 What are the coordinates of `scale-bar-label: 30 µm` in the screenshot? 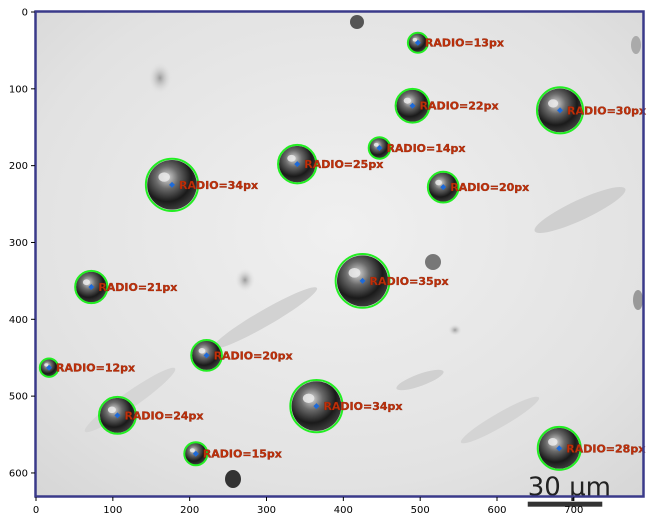 It's located at (569, 488).